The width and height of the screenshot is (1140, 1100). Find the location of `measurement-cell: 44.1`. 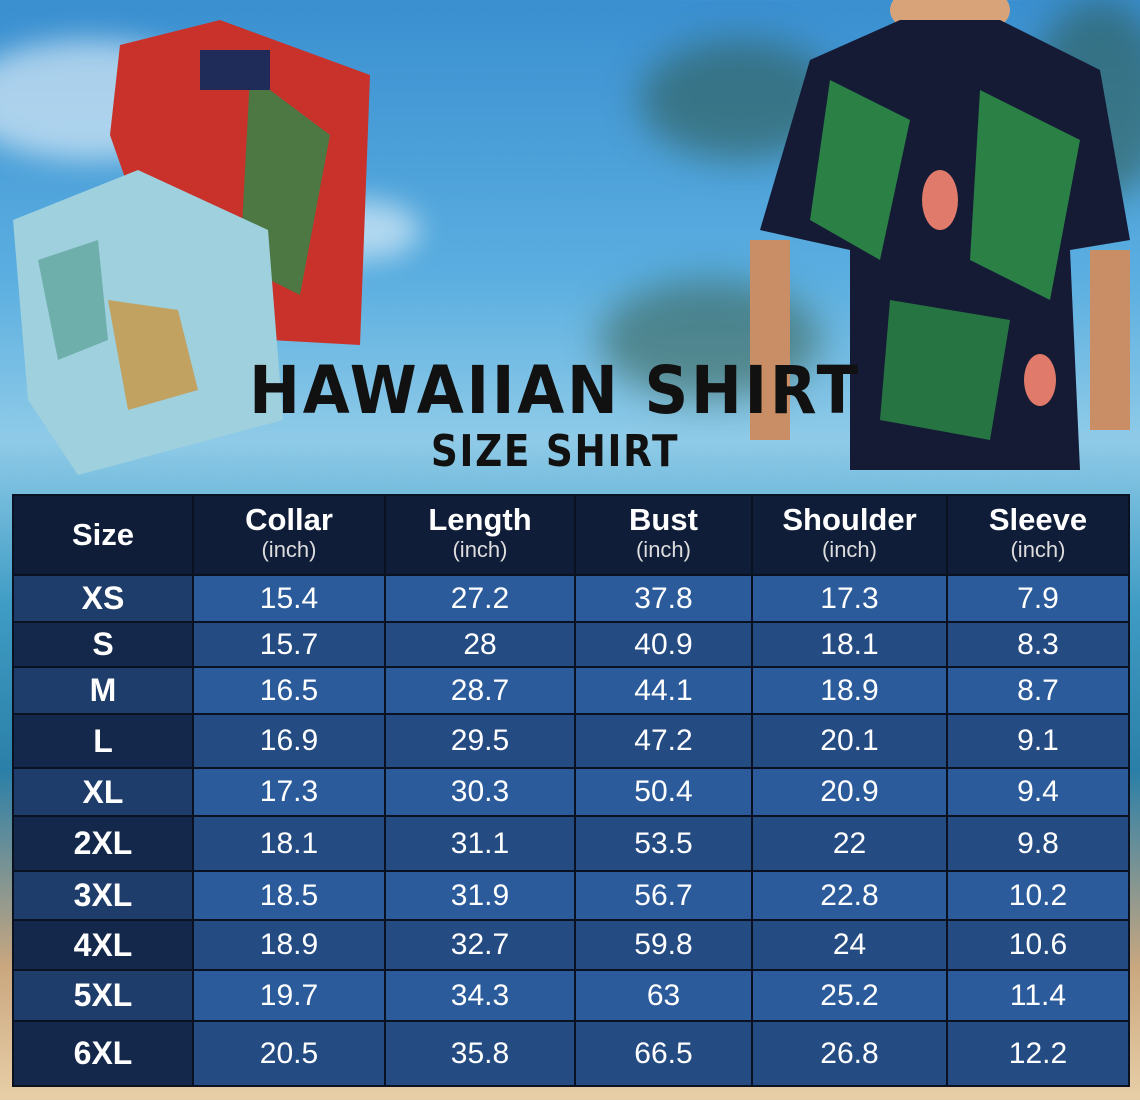

measurement-cell: 44.1 is located at coordinates (663, 690).